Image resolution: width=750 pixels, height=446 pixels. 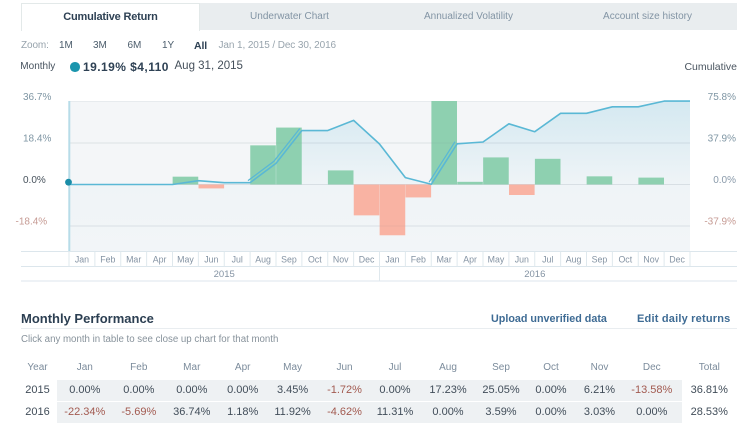 What do you see at coordinates (32, 222) in the screenshot?
I see `svg-text: -18.4%` at bounding box center [32, 222].